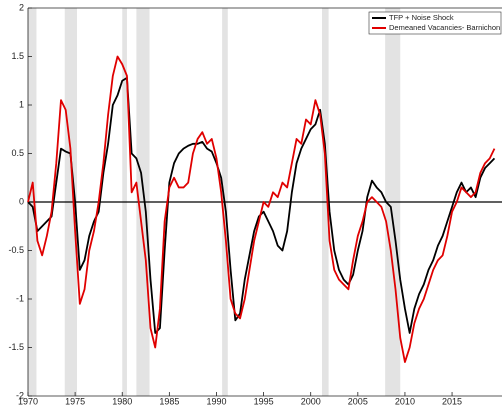 The width and height of the screenshot is (502, 412). What do you see at coordinates (75, 401) in the screenshot?
I see `x-tick-label: 1975` at bounding box center [75, 401].